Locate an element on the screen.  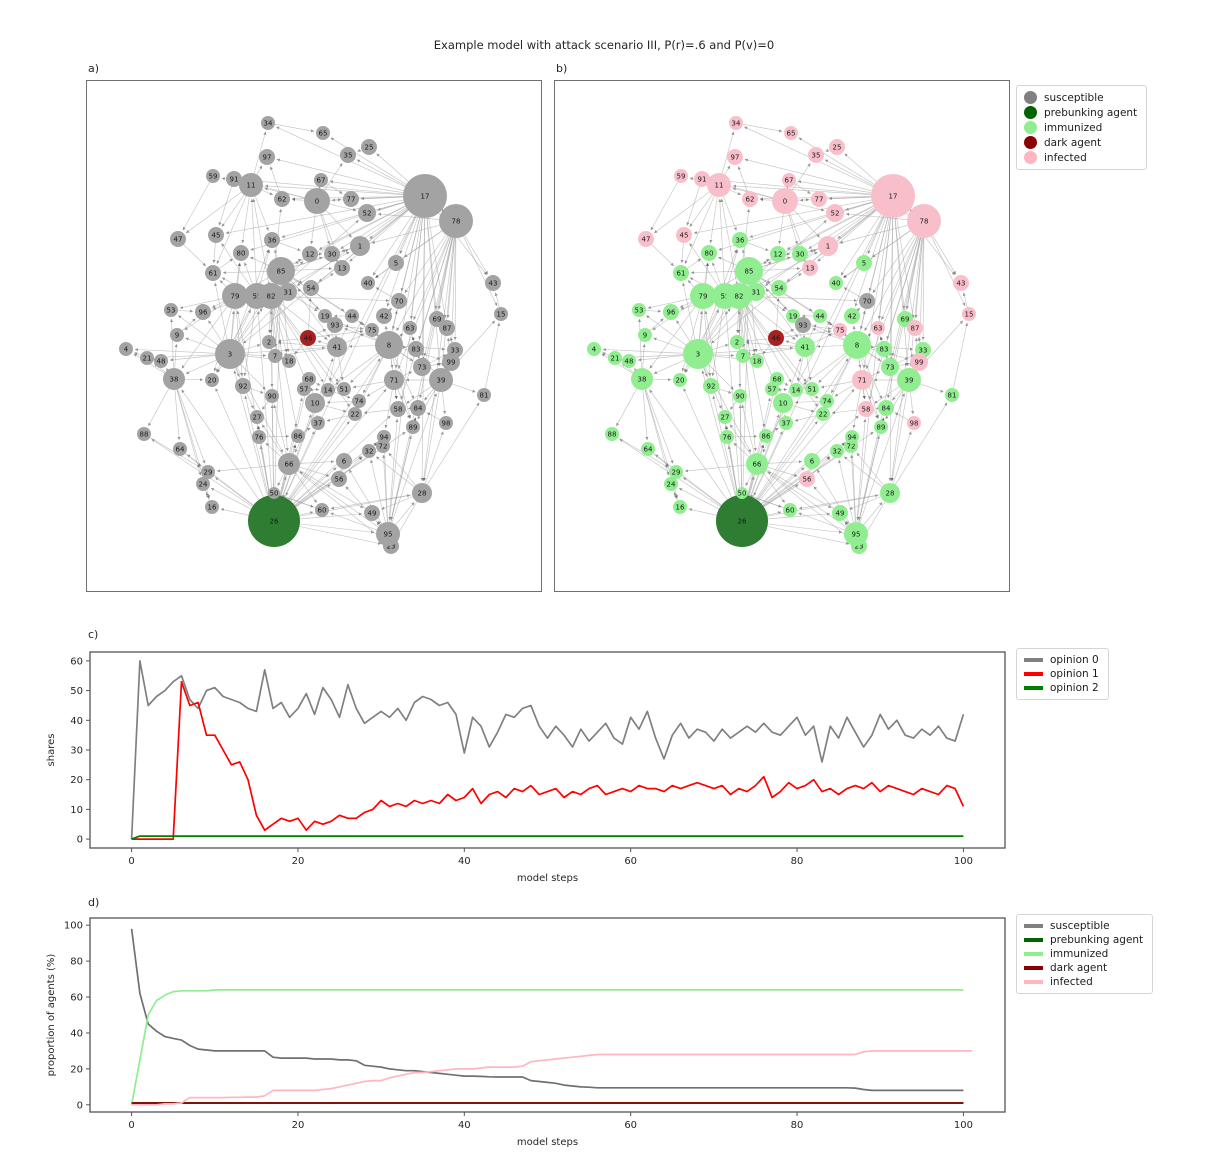
legend-item-immunized: immunized is located at coordinates (1083, 954).